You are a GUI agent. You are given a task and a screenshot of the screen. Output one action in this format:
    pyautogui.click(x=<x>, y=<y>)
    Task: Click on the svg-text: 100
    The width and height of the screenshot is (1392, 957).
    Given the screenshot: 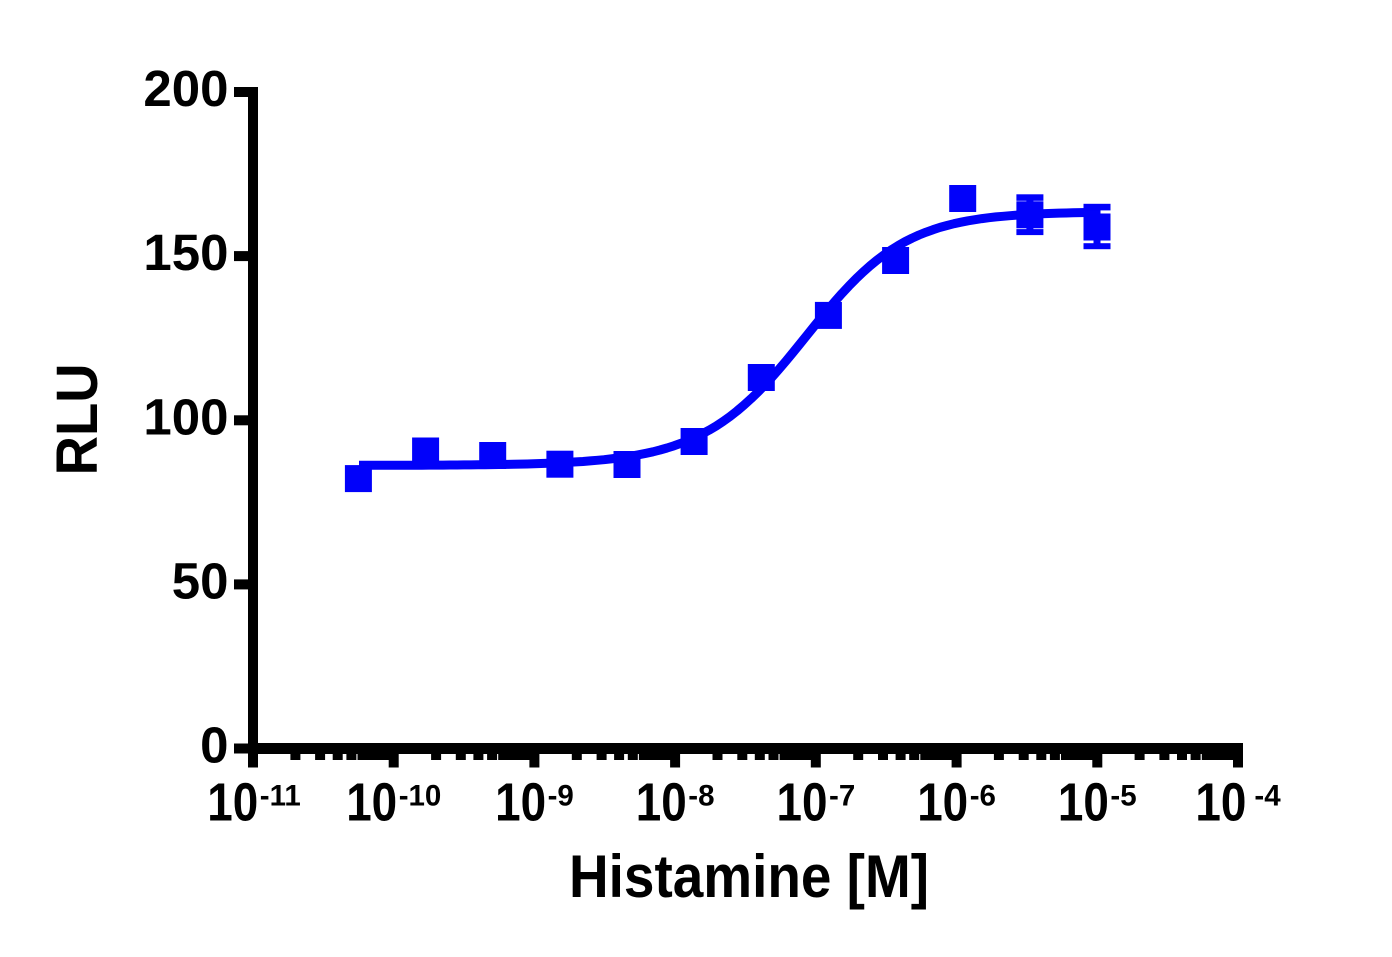 What is the action you would take?
    pyautogui.click(x=185, y=416)
    